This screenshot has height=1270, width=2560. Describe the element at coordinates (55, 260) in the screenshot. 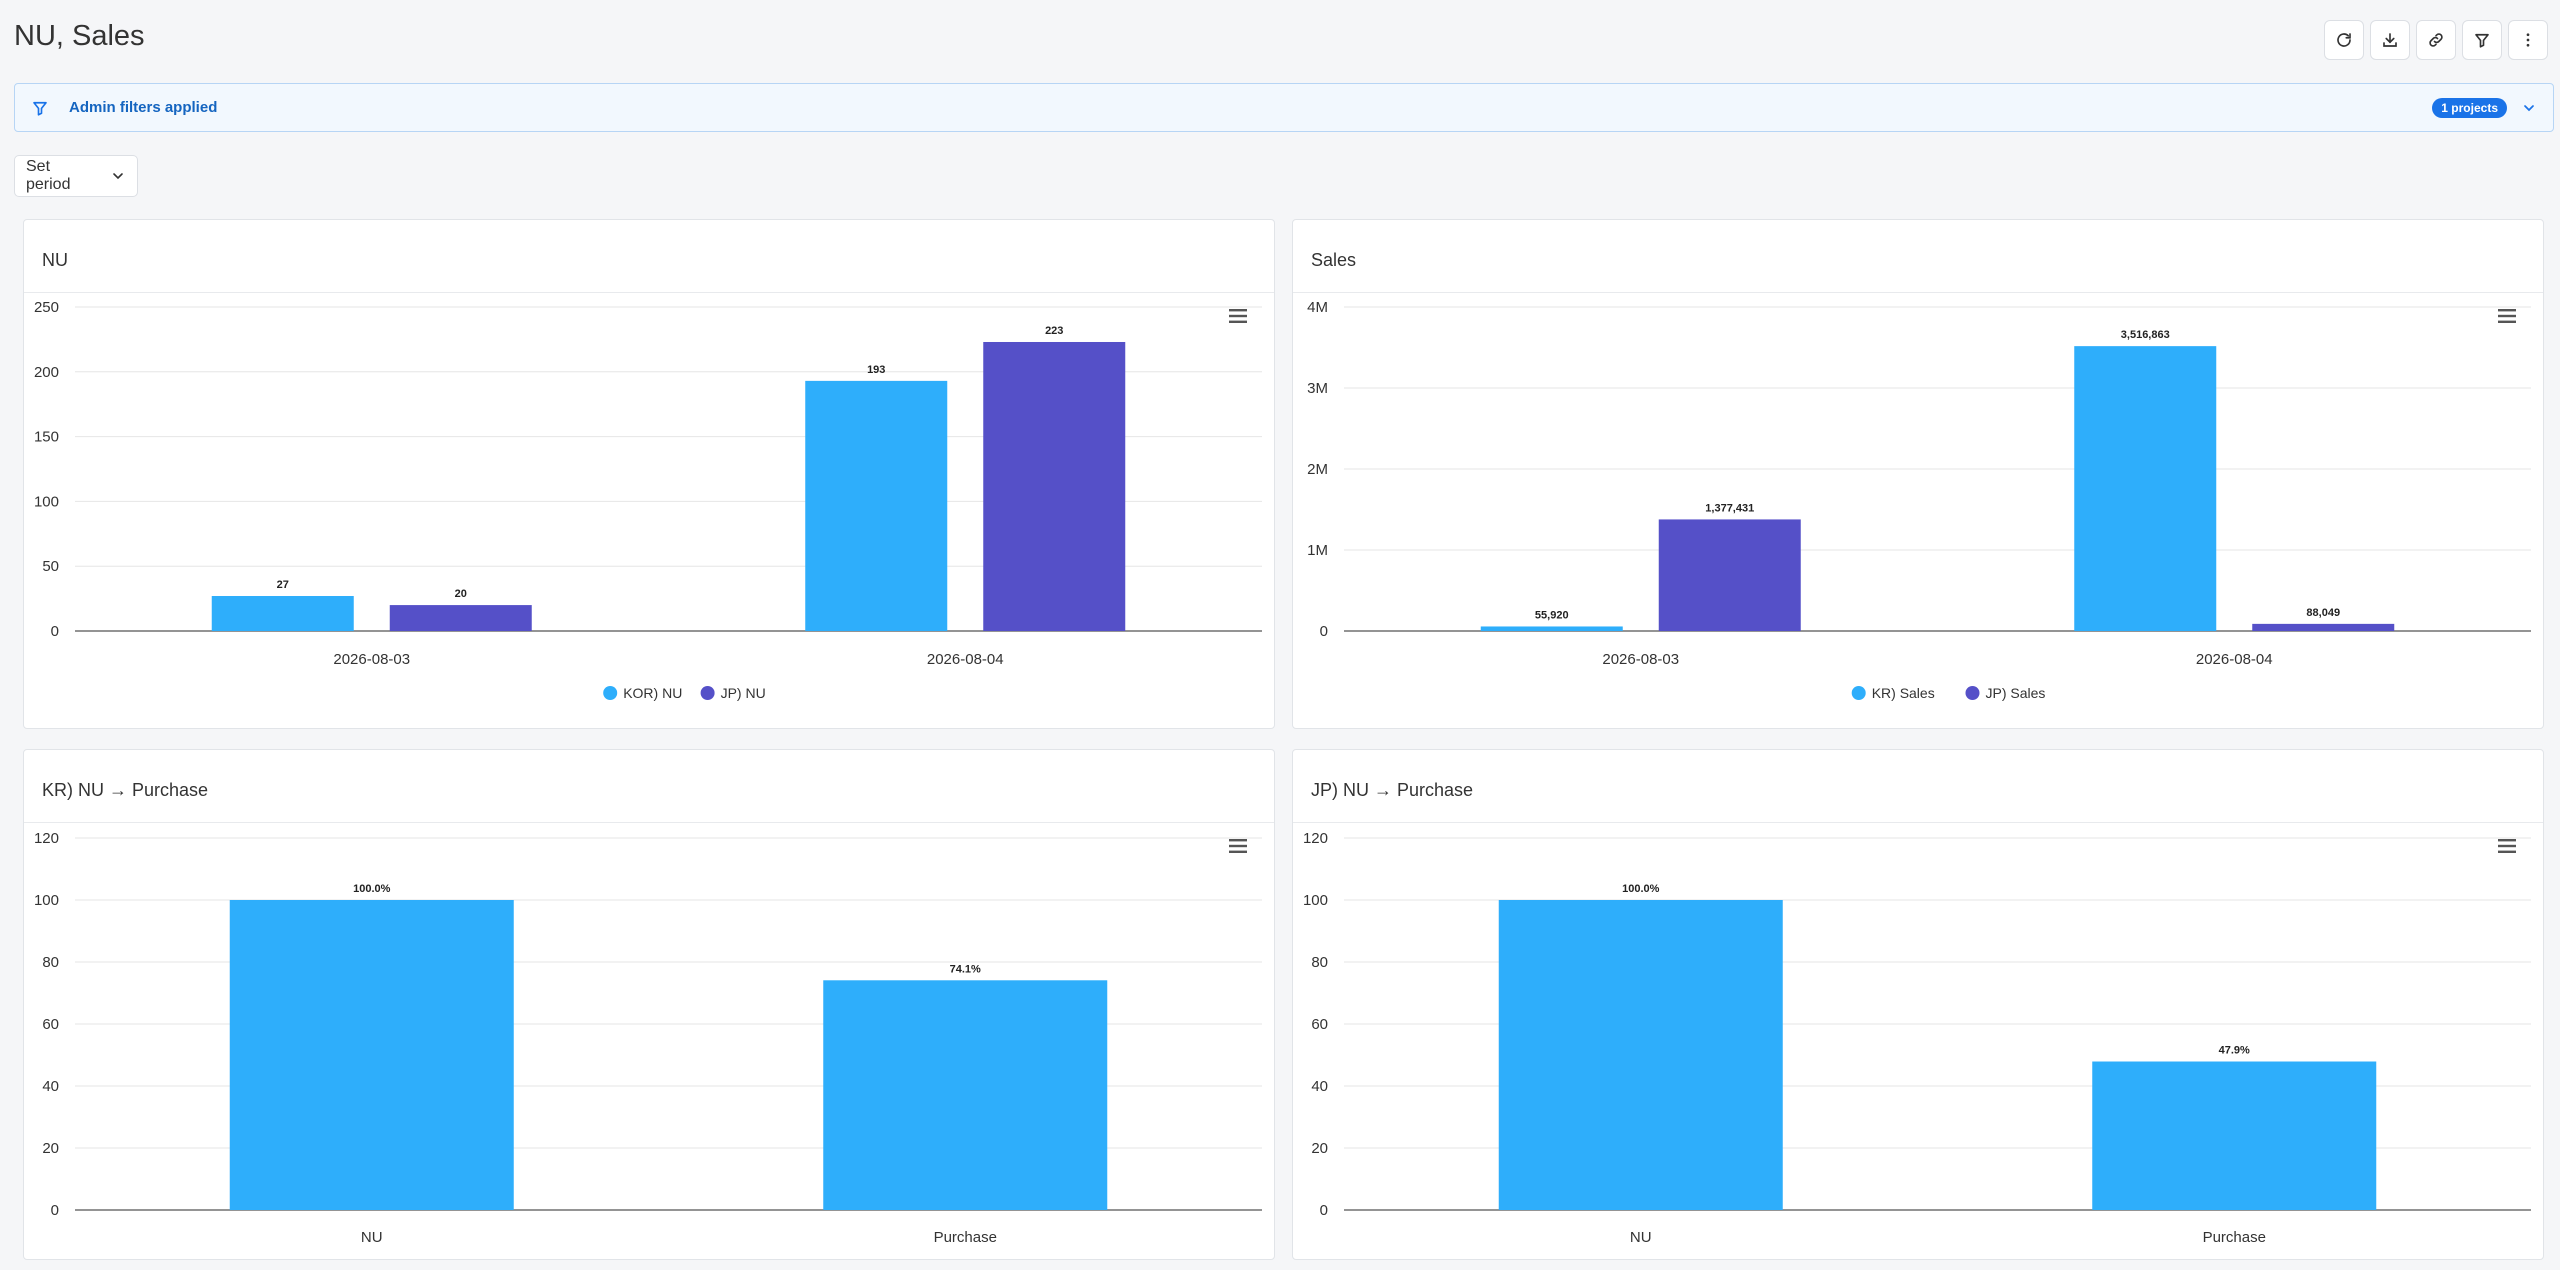

I see `chart-title: NU` at that location.